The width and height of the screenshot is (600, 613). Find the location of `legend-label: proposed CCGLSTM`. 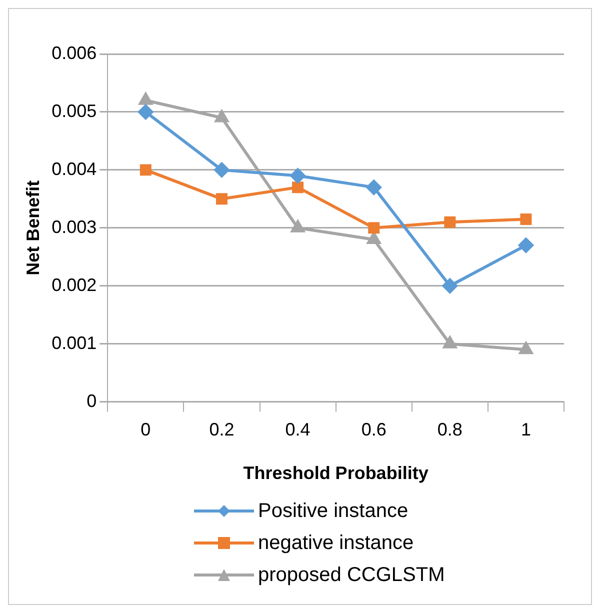

legend-label: proposed CCGLSTM is located at coordinates (351, 575).